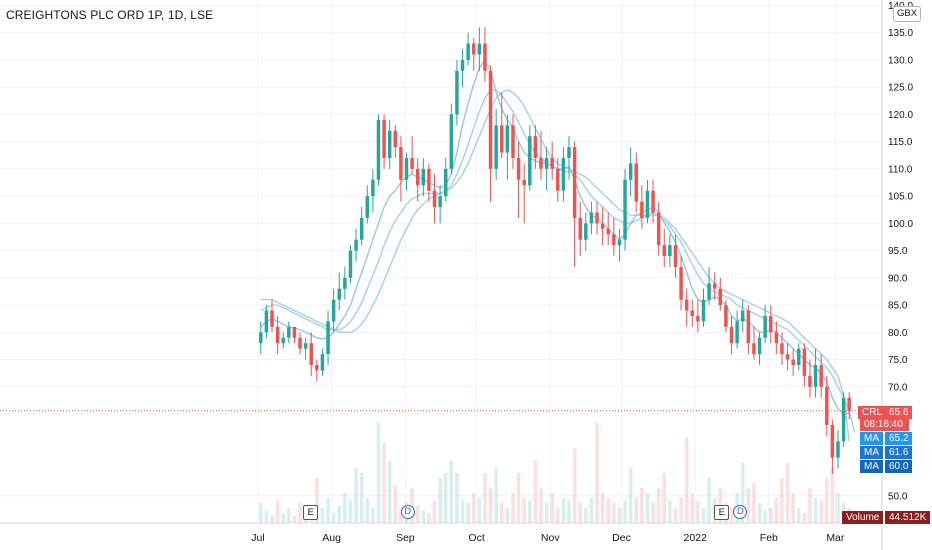  What do you see at coordinates (907, 14) in the screenshot?
I see `currency-badge: GBX` at bounding box center [907, 14].